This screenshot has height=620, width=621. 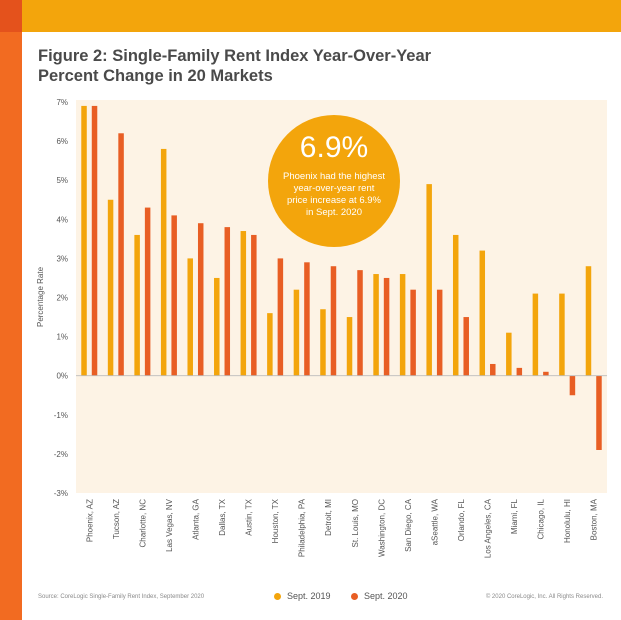 What do you see at coordinates (334, 147) in the screenshot?
I see `callout-value: 6.9%` at bounding box center [334, 147].